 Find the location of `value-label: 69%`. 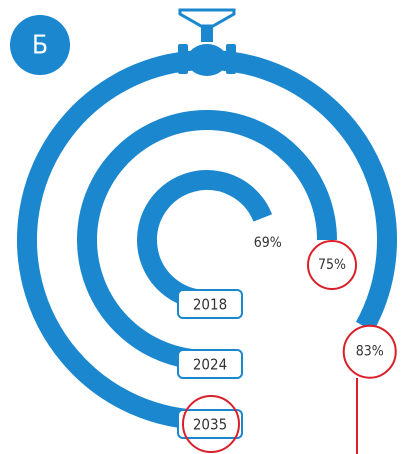

value-label: 69% is located at coordinates (268, 243).